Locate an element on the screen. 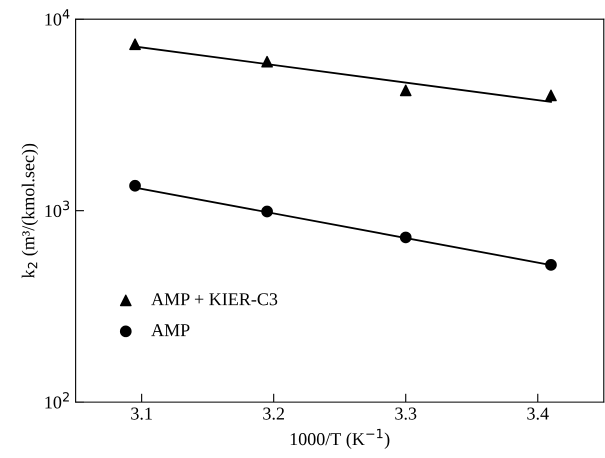  y-tick-label: 10$^{3}$ is located at coordinates (57, 209).